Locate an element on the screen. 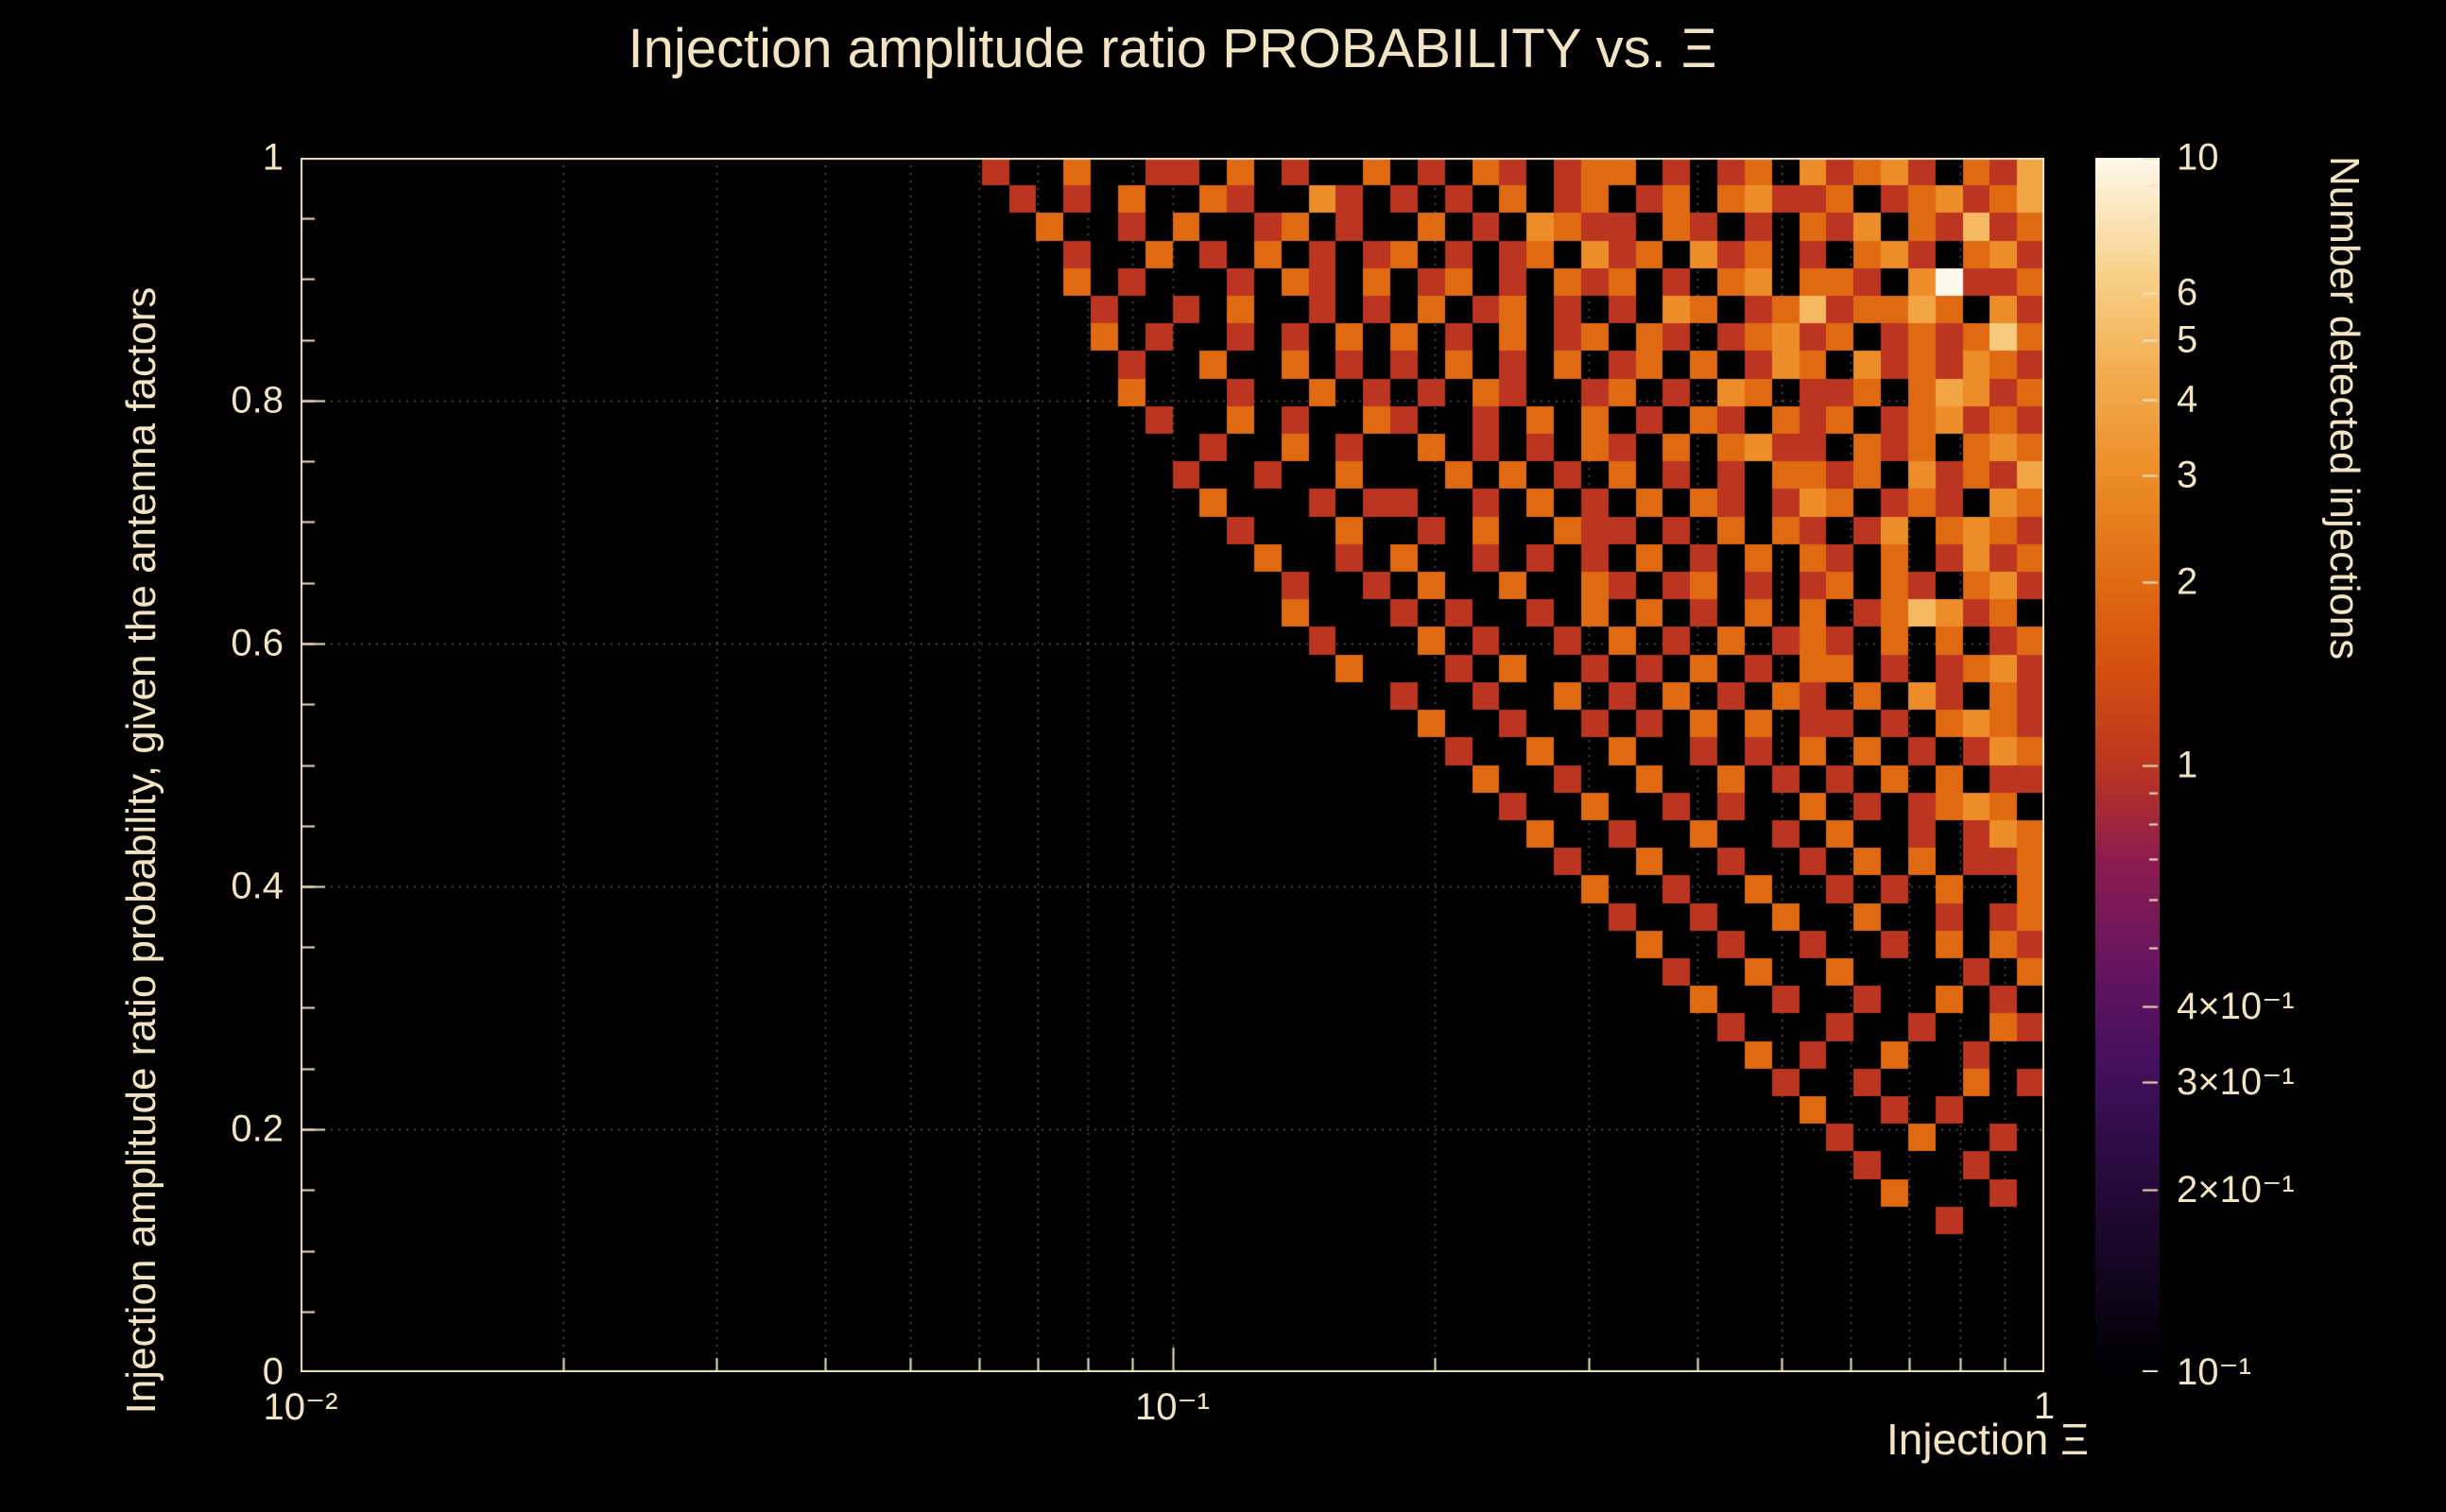 The image size is (2446, 1512). colorbar-tick-label: 3×10⁻¹ is located at coordinates (2236, 1082).